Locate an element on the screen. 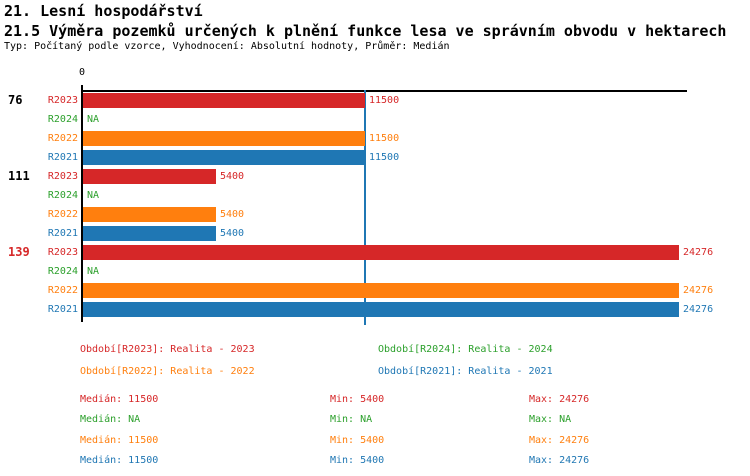 Image resolution: width=750 pixels, height=476 pixels. group-label: 76 is located at coordinates (15, 100).